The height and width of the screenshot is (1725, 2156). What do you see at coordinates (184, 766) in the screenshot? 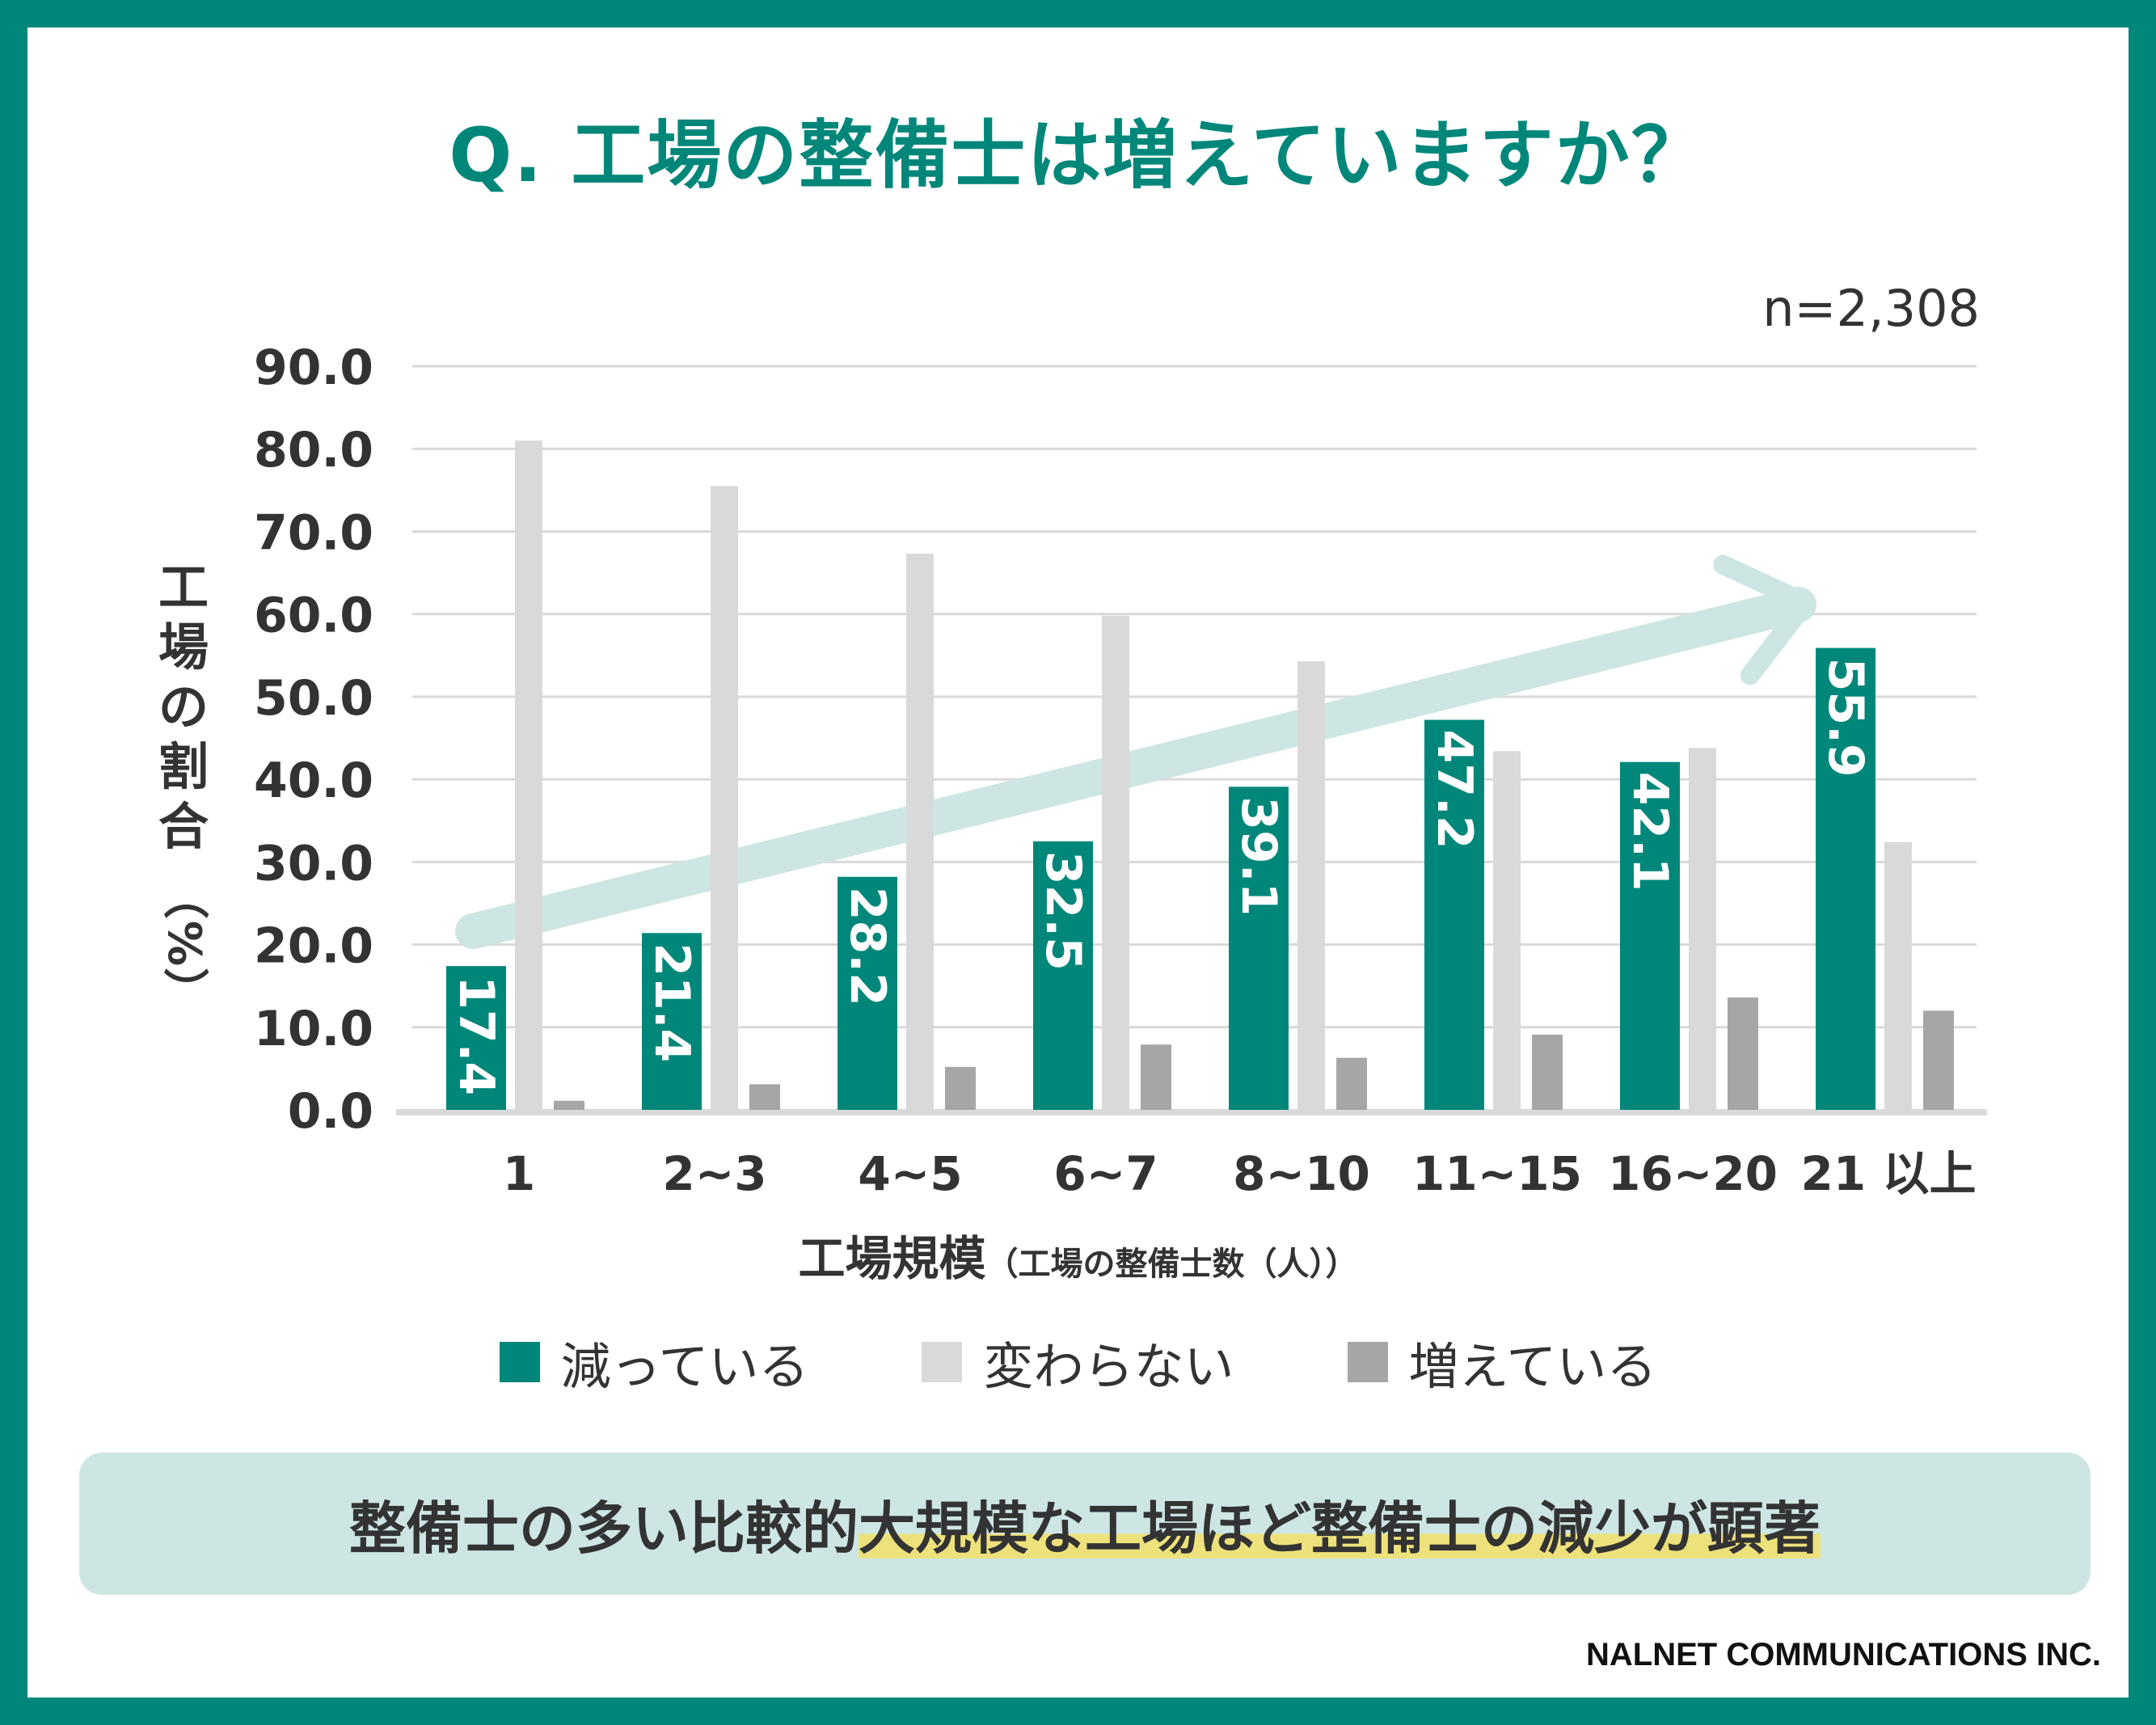
I see `y-axis-title-char: 割` at bounding box center [184, 766].